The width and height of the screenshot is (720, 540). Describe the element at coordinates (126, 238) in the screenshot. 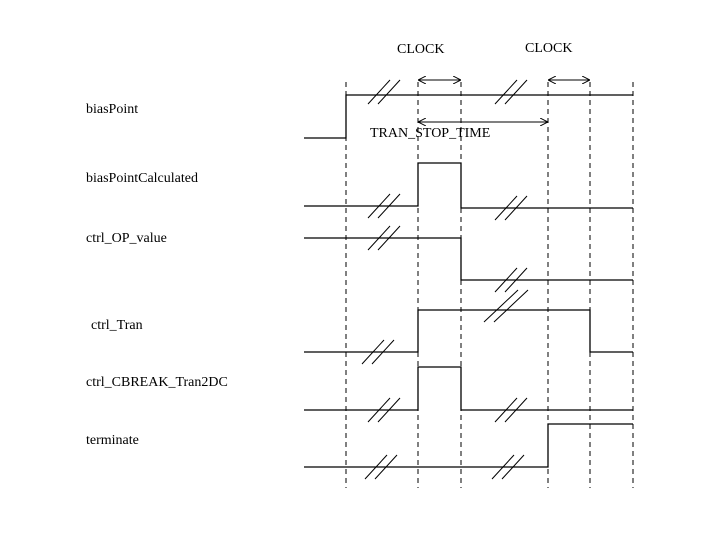

I see `signal-label-ctrl-op-value: ctrl_OP_value` at that location.